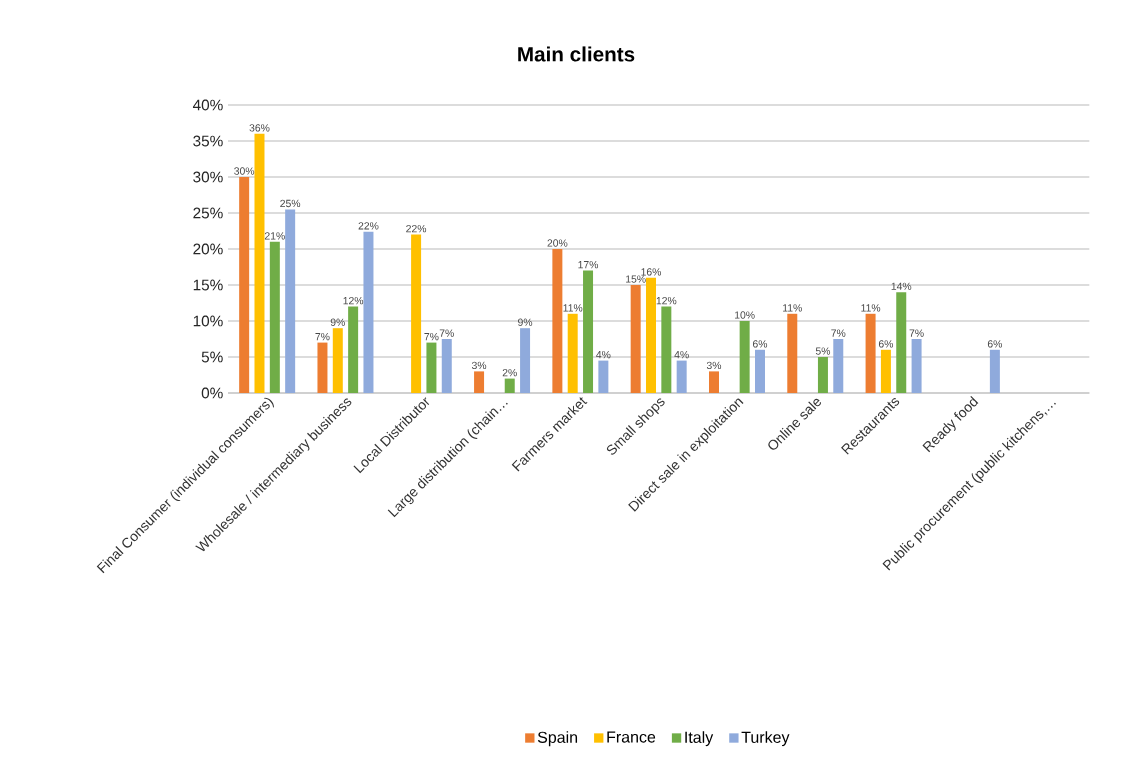 The width and height of the screenshot is (1128, 766). What do you see at coordinates (588, 265) in the screenshot?
I see `data-label: 17%` at bounding box center [588, 265].